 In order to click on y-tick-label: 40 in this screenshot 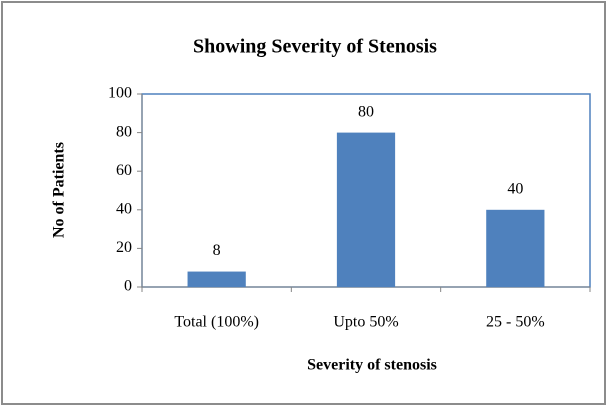, I will do `click(124, 208)`.